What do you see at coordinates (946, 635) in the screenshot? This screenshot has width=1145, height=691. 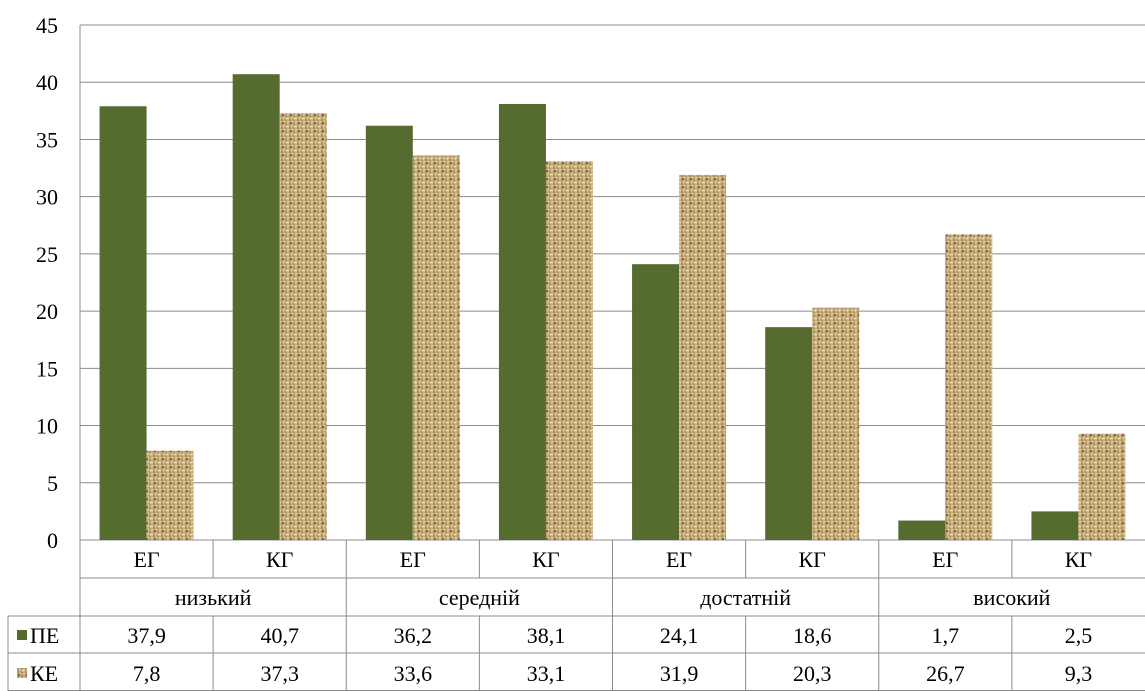 I see `data-value-label: 1,7` at bounding box center [946, 635].